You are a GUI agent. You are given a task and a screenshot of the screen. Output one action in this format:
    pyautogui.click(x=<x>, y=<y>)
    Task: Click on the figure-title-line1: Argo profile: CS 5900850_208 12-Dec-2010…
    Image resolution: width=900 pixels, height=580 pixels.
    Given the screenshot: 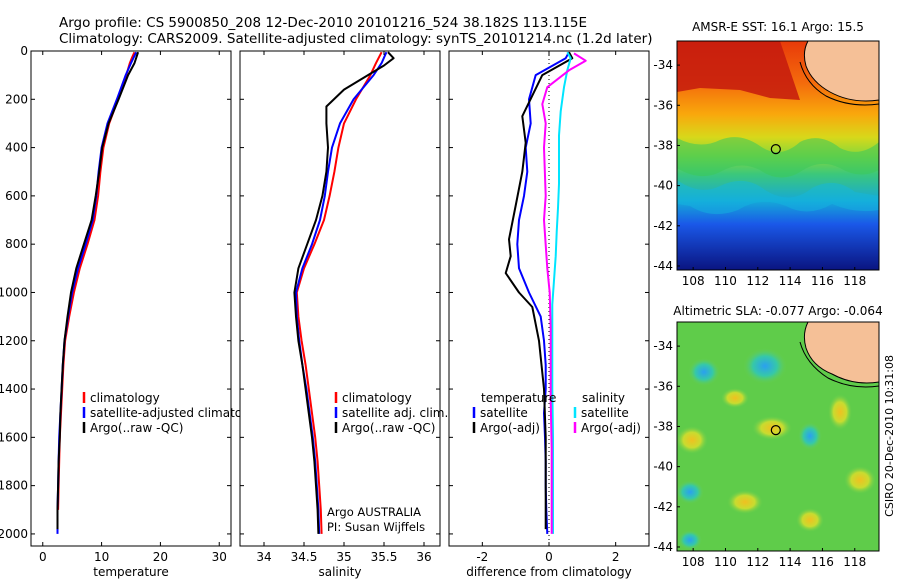 What is the action you would take?
    pyautogui.click(x=323, y=23)
    